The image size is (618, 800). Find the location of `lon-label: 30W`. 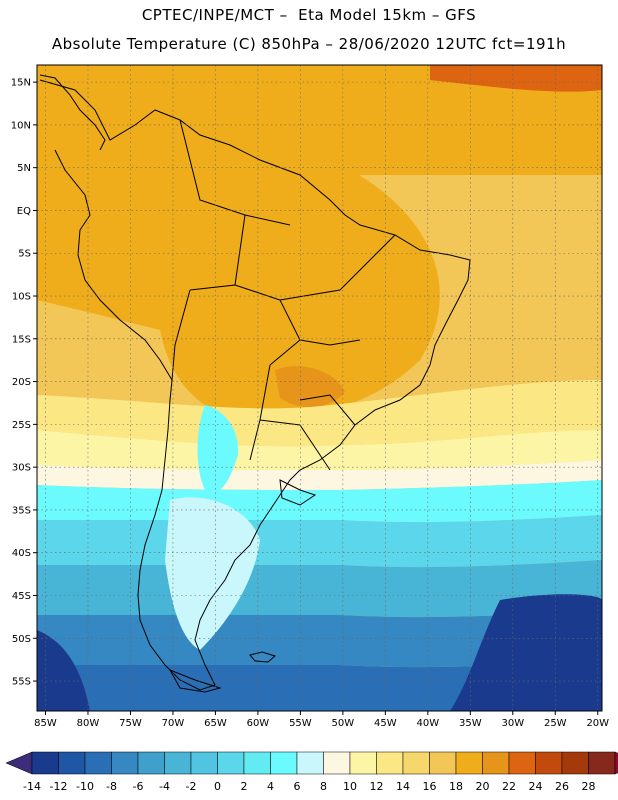

lon-label: 30W is located at coordinates (512, 723).